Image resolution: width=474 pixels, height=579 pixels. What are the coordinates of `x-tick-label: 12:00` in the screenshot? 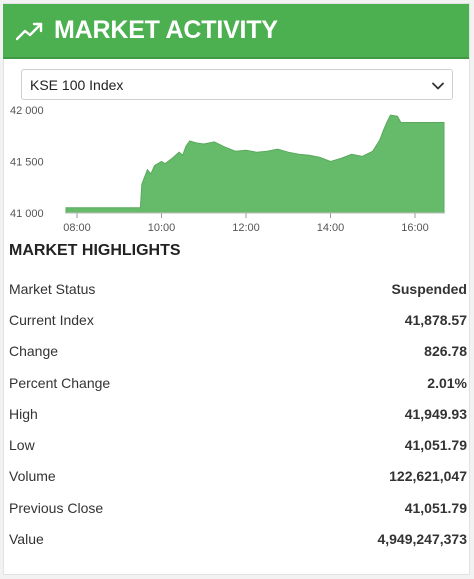 It's located at (246, 228).